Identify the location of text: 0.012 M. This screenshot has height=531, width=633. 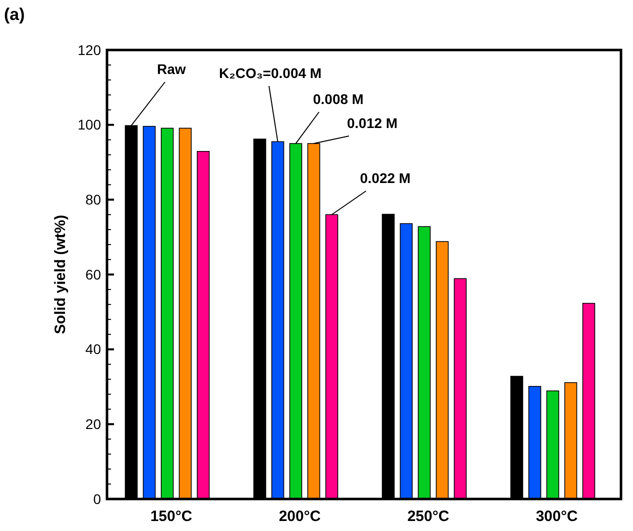
(372, 123).